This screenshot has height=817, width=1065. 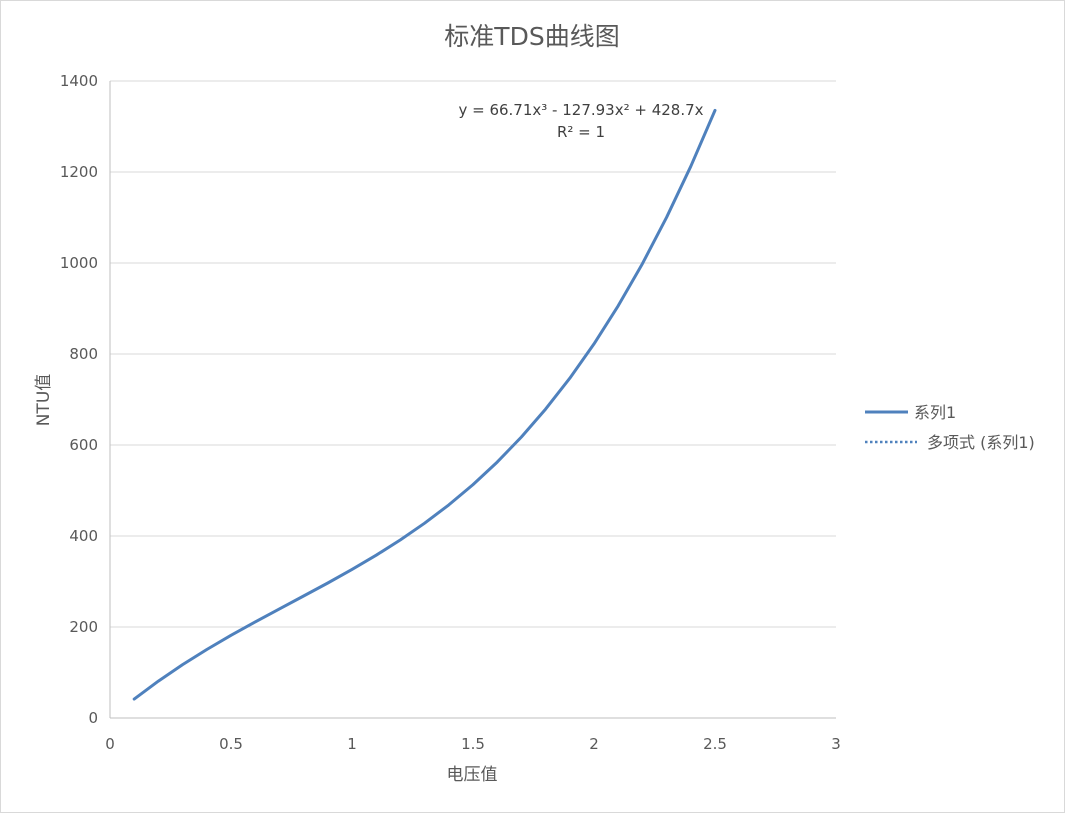 I want to click on y-tick-label: 0, so click(x=93, y=718).